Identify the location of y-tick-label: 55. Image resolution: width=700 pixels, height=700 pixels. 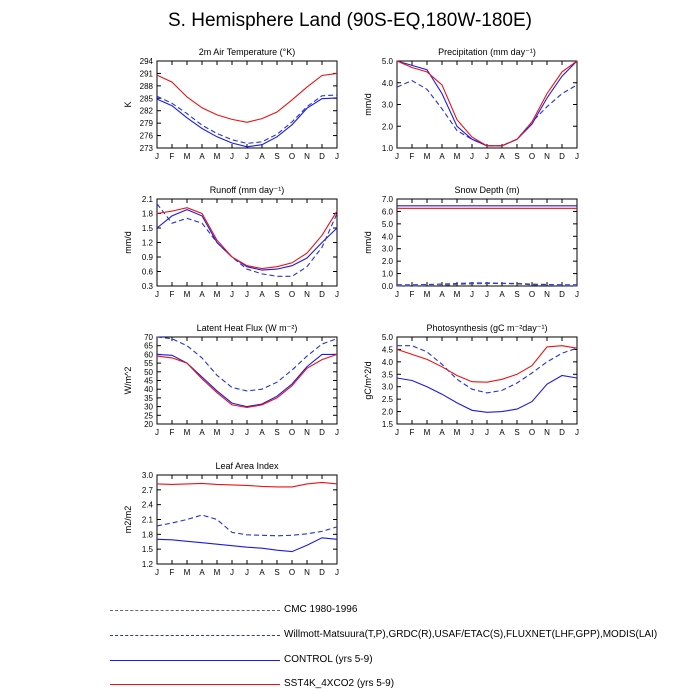
(148, 363).